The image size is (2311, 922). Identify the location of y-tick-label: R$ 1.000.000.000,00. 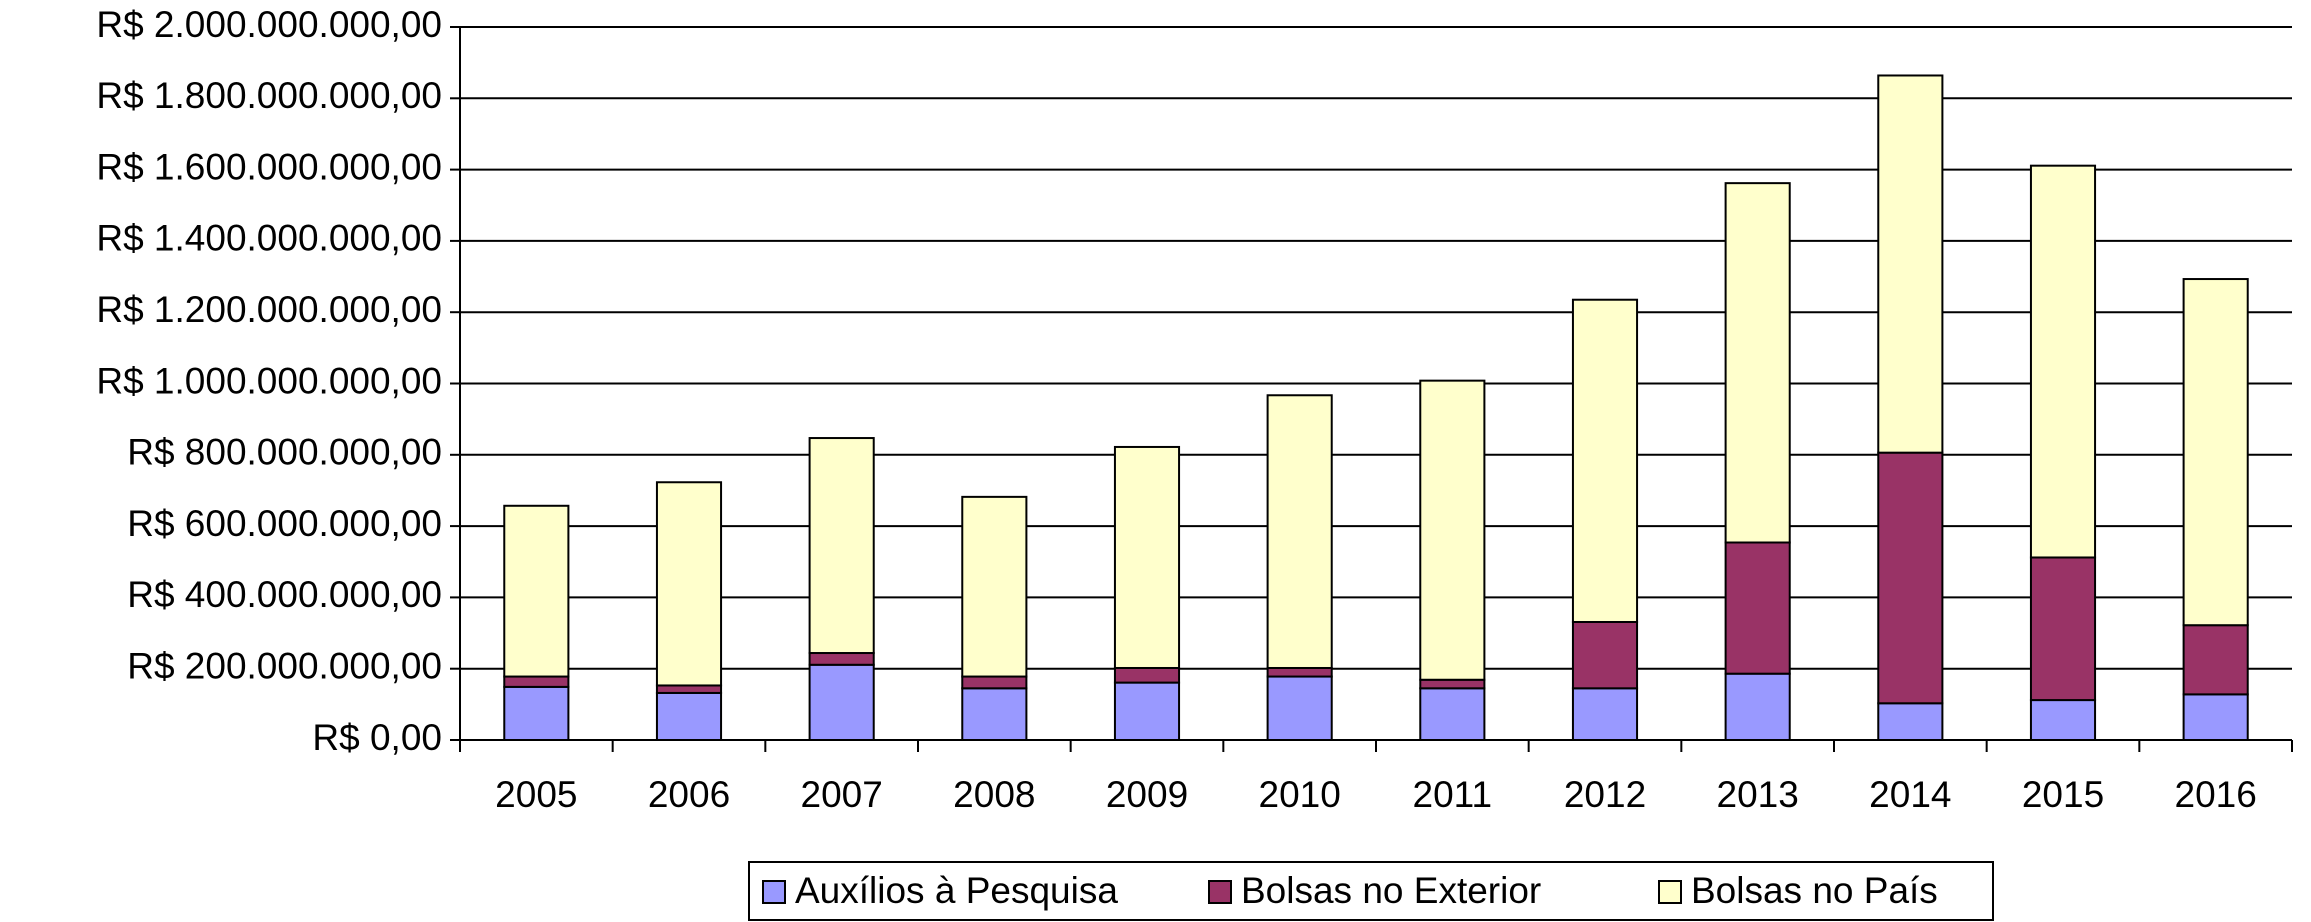
(269, 380).